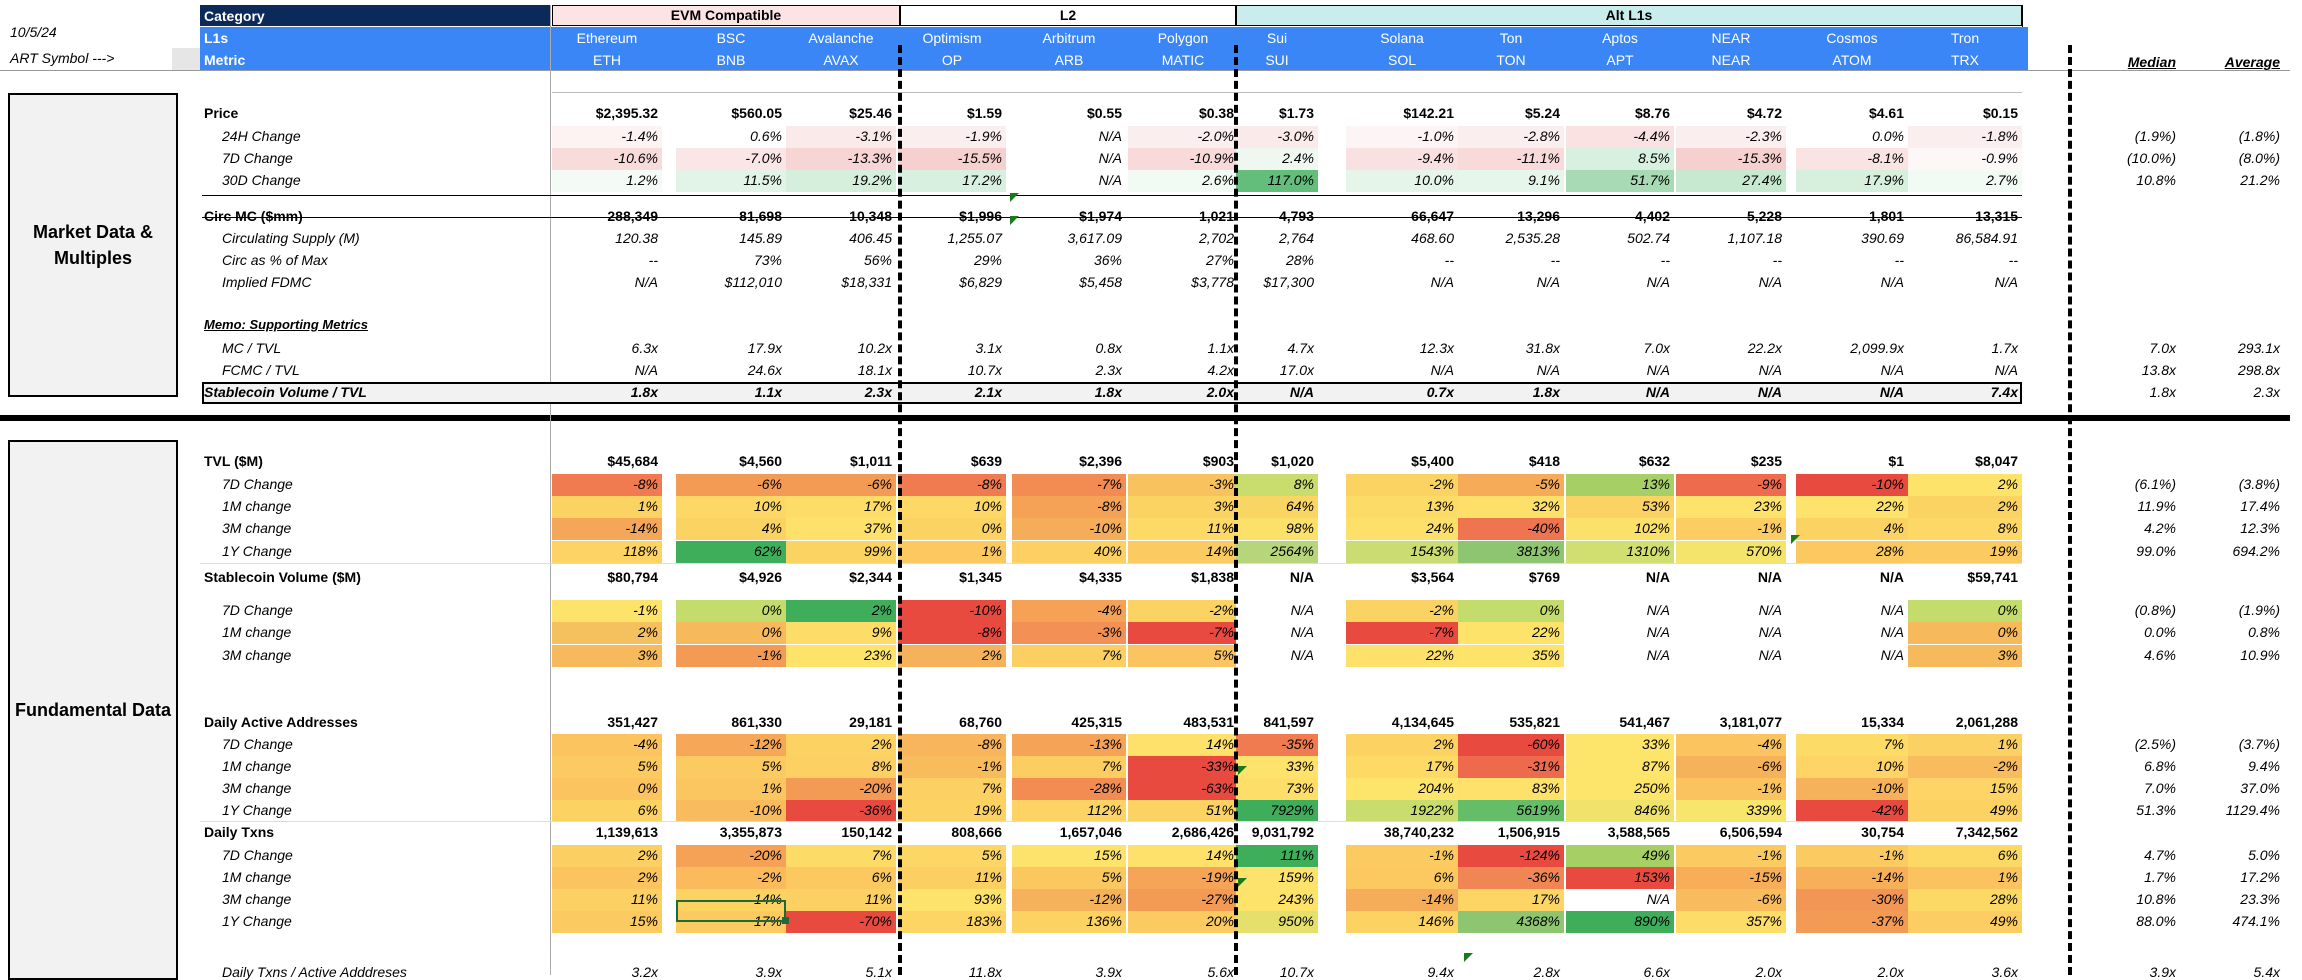 Image resolution: width=2302 pixels, height=980 pixels. Describe the element at coordinates (2259, 158) in the screenshot. I see `average-value: (8.0%)` at that location.